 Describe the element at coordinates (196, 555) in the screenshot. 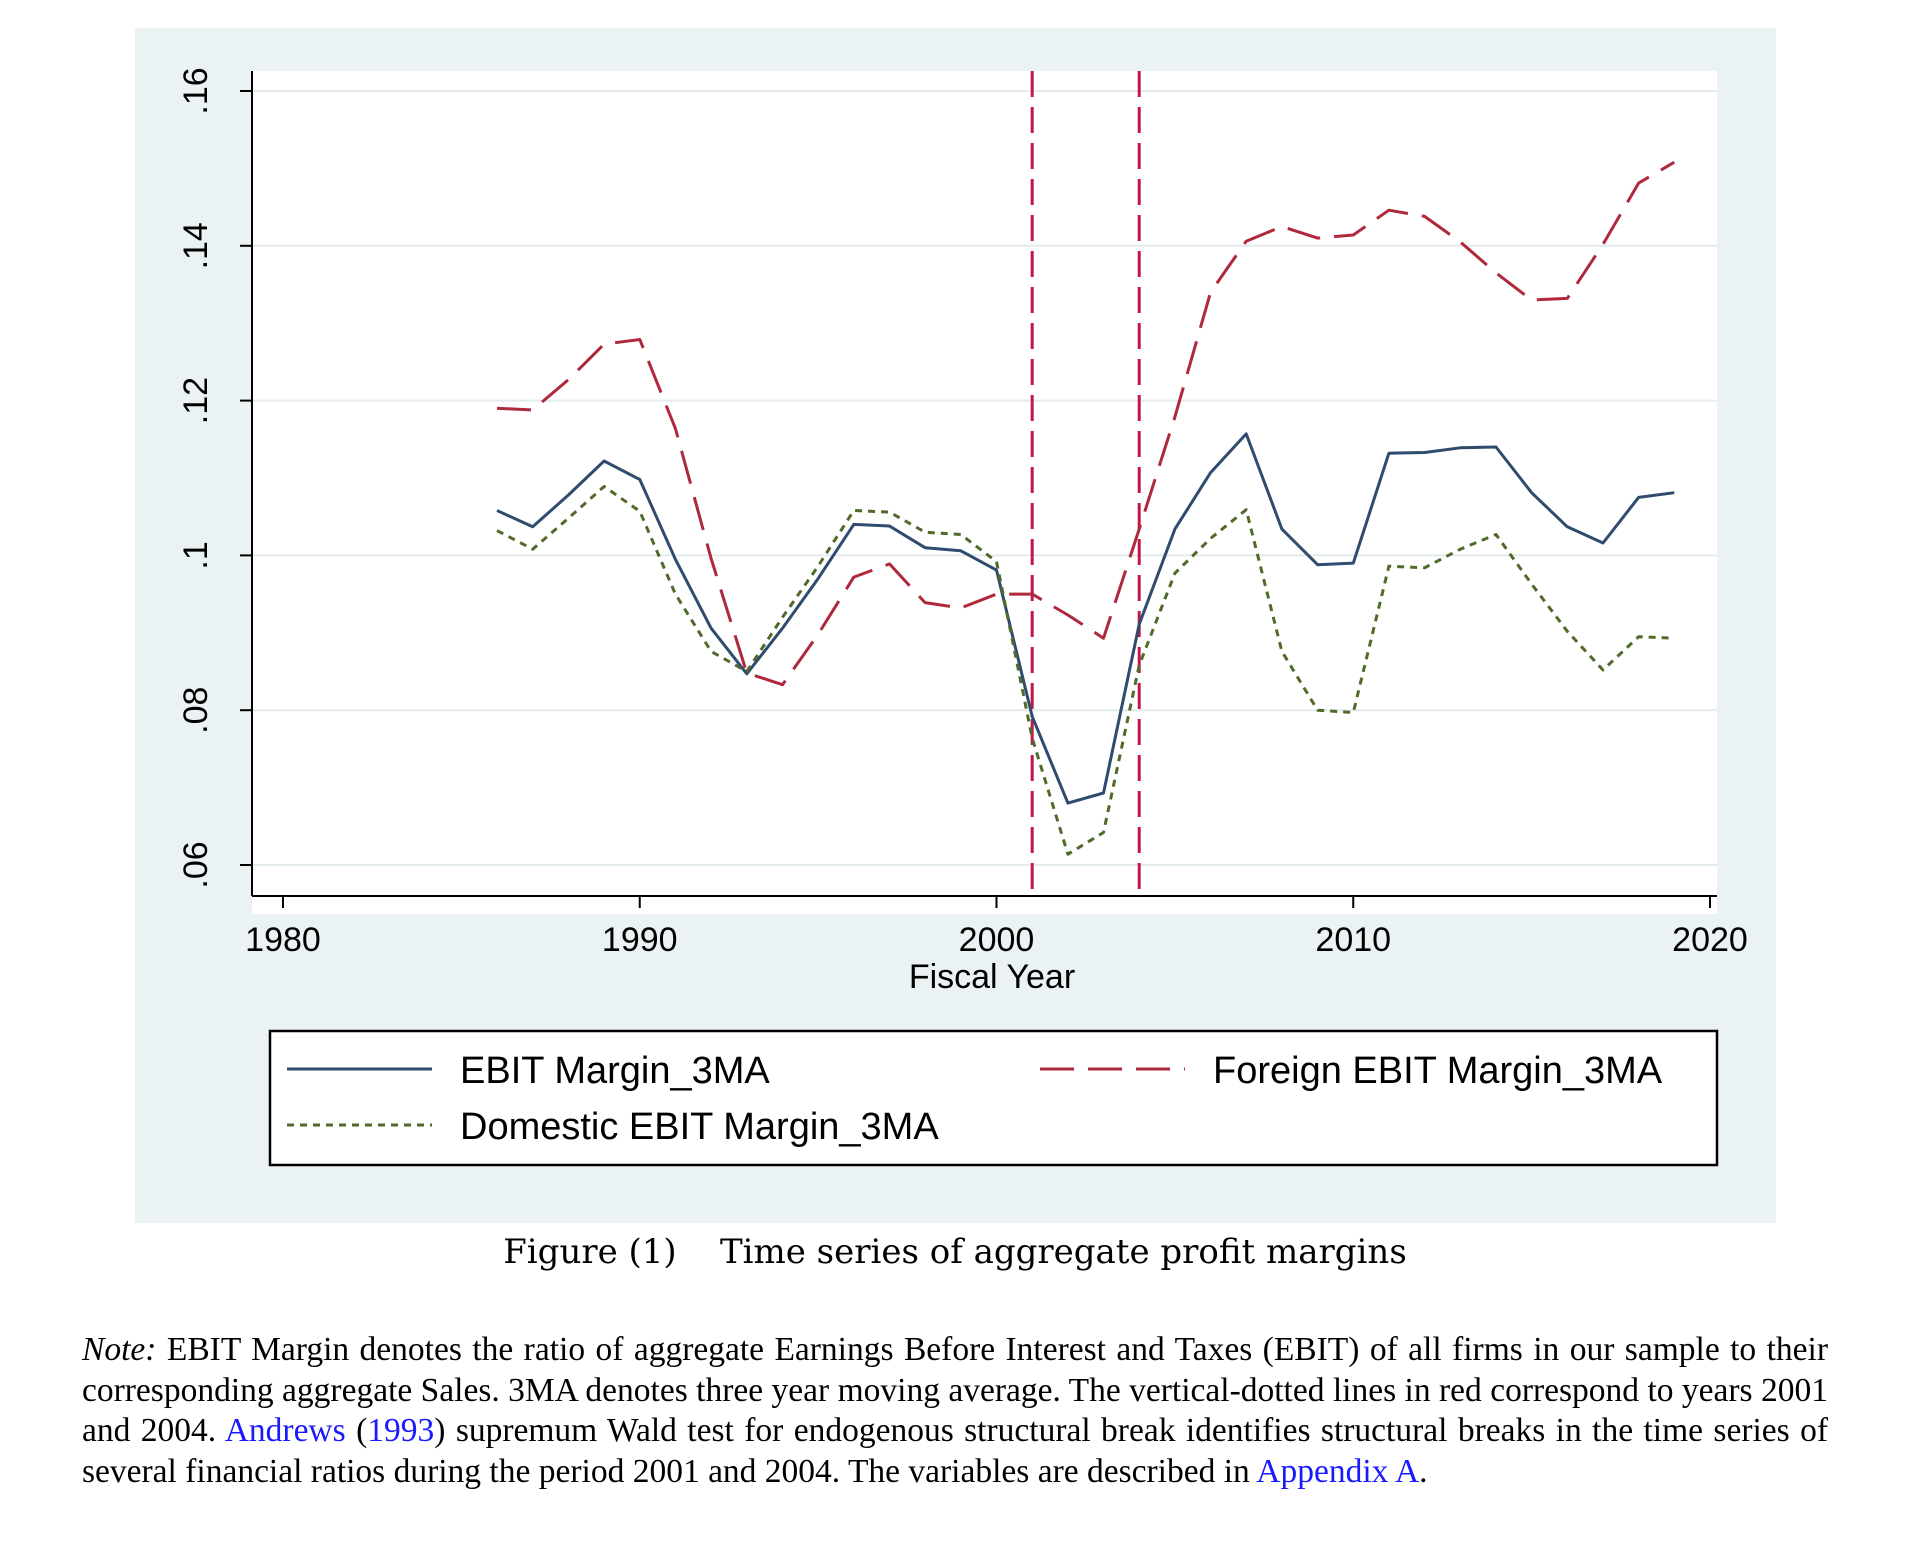

I see `y-tick-label: .1` at that location.